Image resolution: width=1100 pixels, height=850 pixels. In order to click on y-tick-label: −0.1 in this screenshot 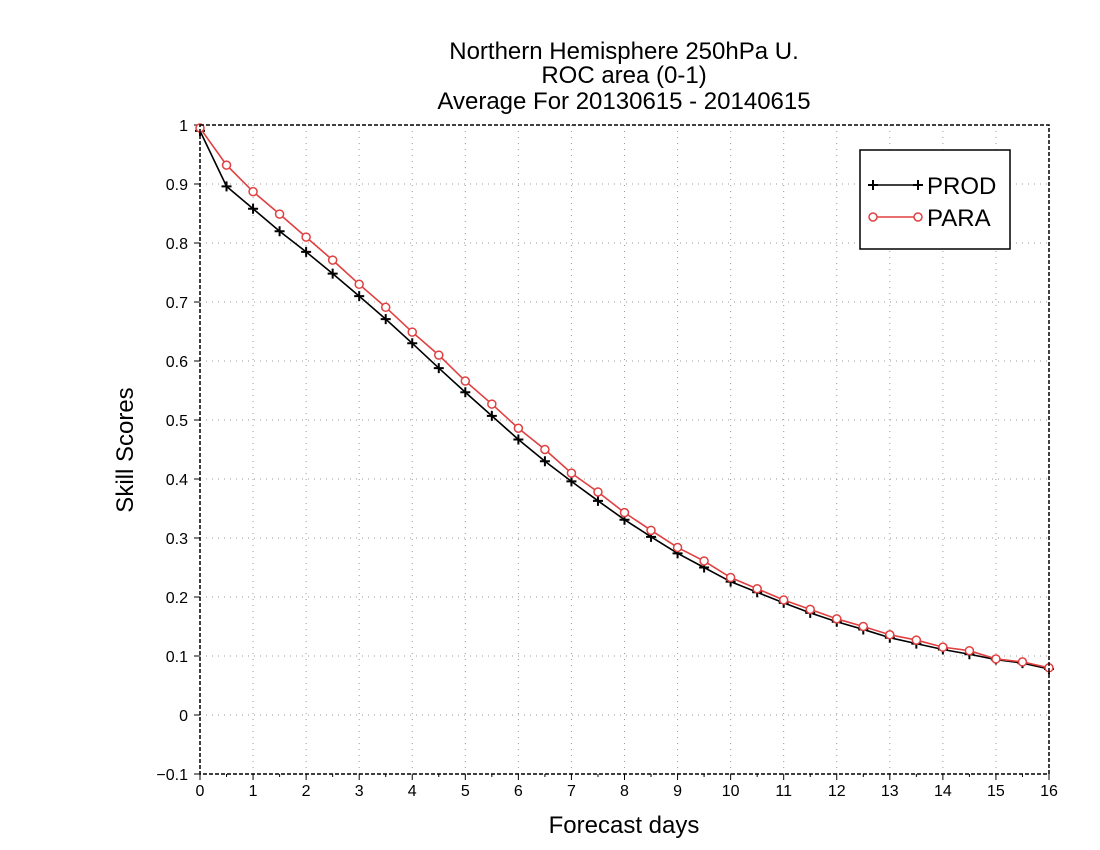, I will do `click(172, 775)`.